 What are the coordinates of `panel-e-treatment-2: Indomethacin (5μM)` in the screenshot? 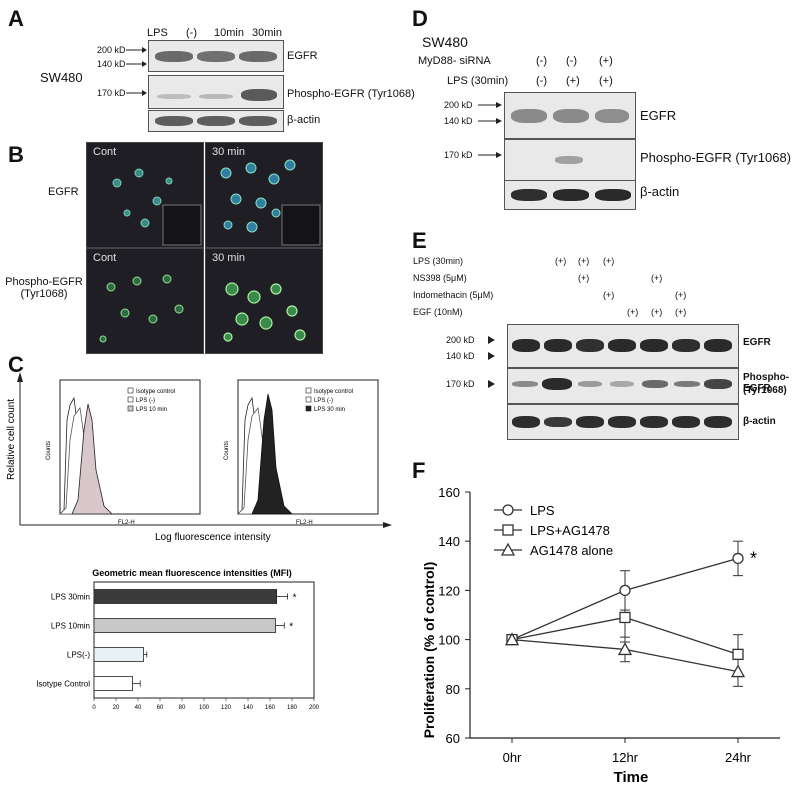 It's located at (453, 295).